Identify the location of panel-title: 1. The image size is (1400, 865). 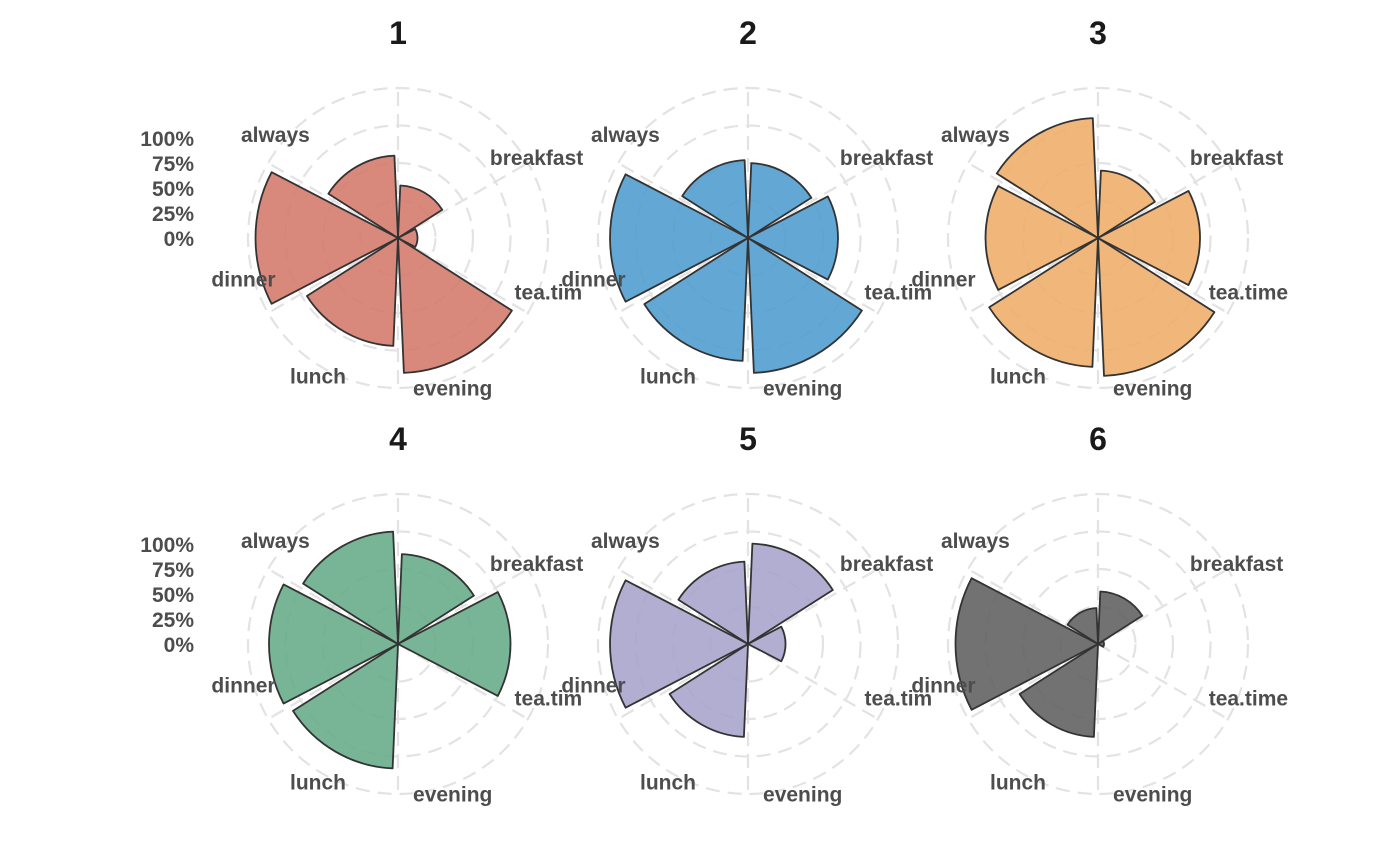
(398, 33).